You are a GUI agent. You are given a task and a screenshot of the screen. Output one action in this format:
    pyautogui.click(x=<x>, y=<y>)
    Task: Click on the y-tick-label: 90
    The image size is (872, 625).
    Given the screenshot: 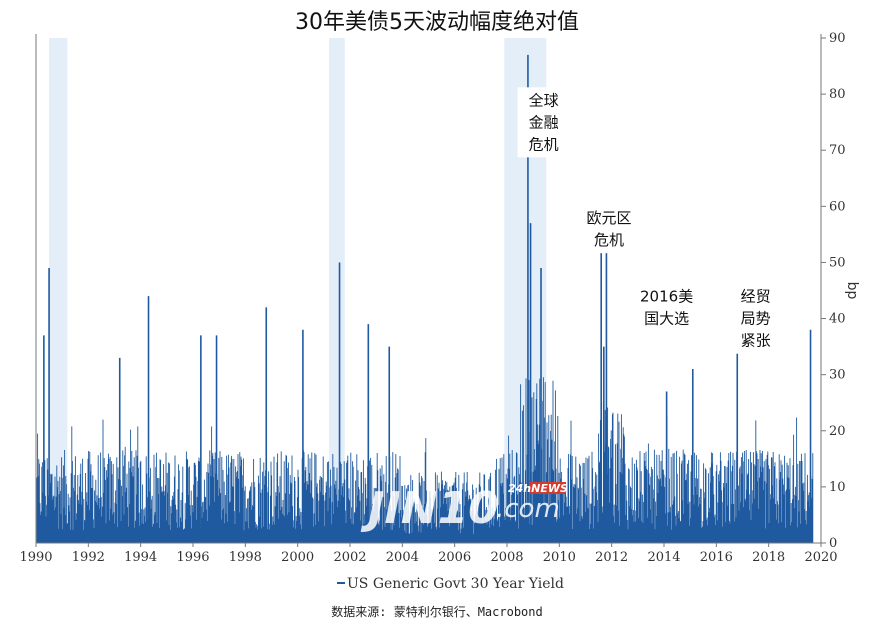 What is the action you would take?
    pyautogui.click(x=837, y=38)
    